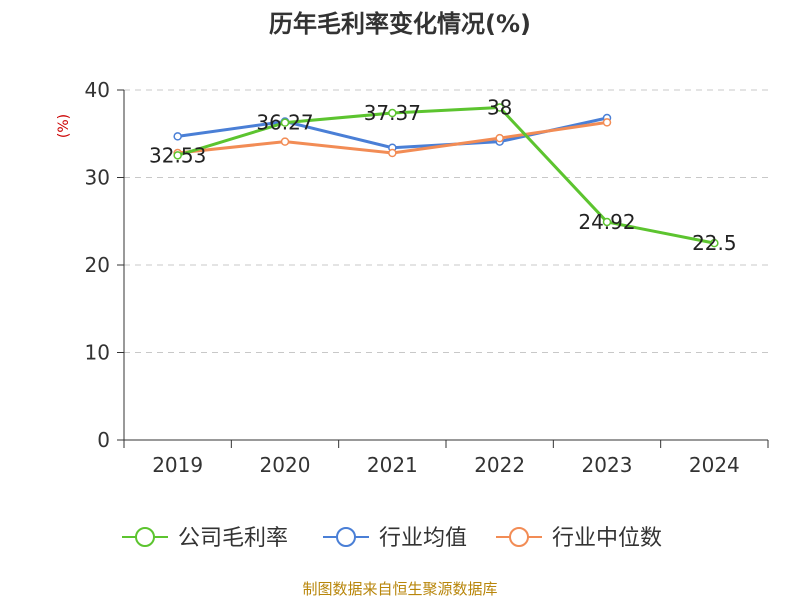 This screenshot has width=800, height=600. I want to click on legend-label: 行业均值, so click(423, 538).